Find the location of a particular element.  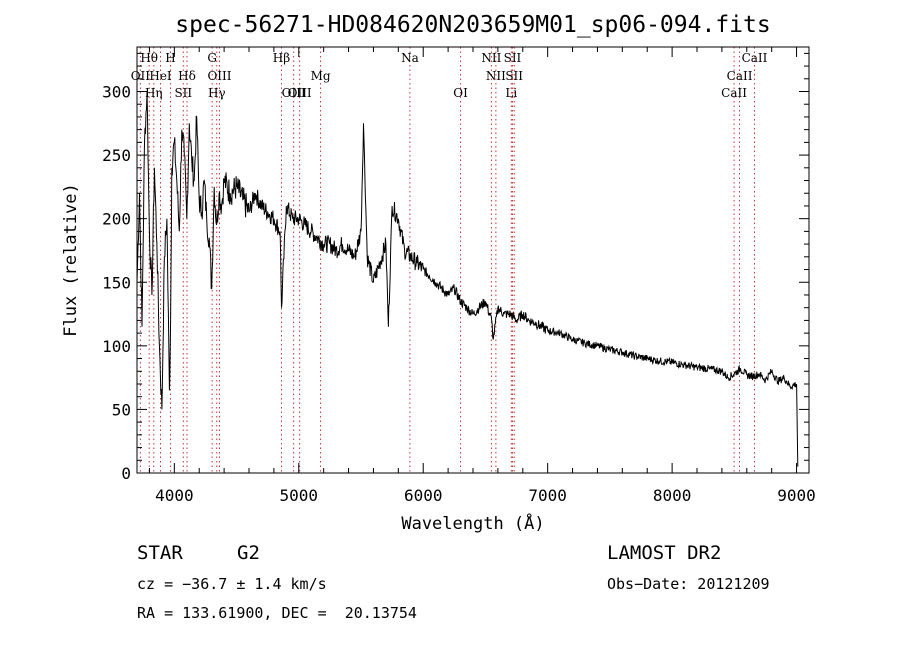

line-label: OI is located at coordinates (460, 93).